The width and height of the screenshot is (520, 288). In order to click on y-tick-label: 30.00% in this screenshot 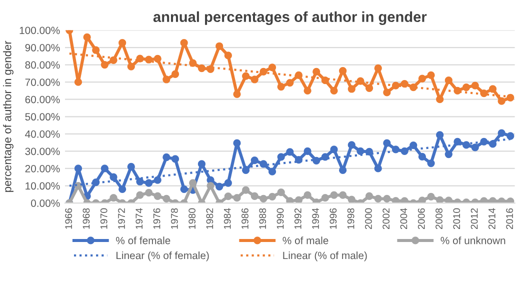, I will do `click(42, 152)`.